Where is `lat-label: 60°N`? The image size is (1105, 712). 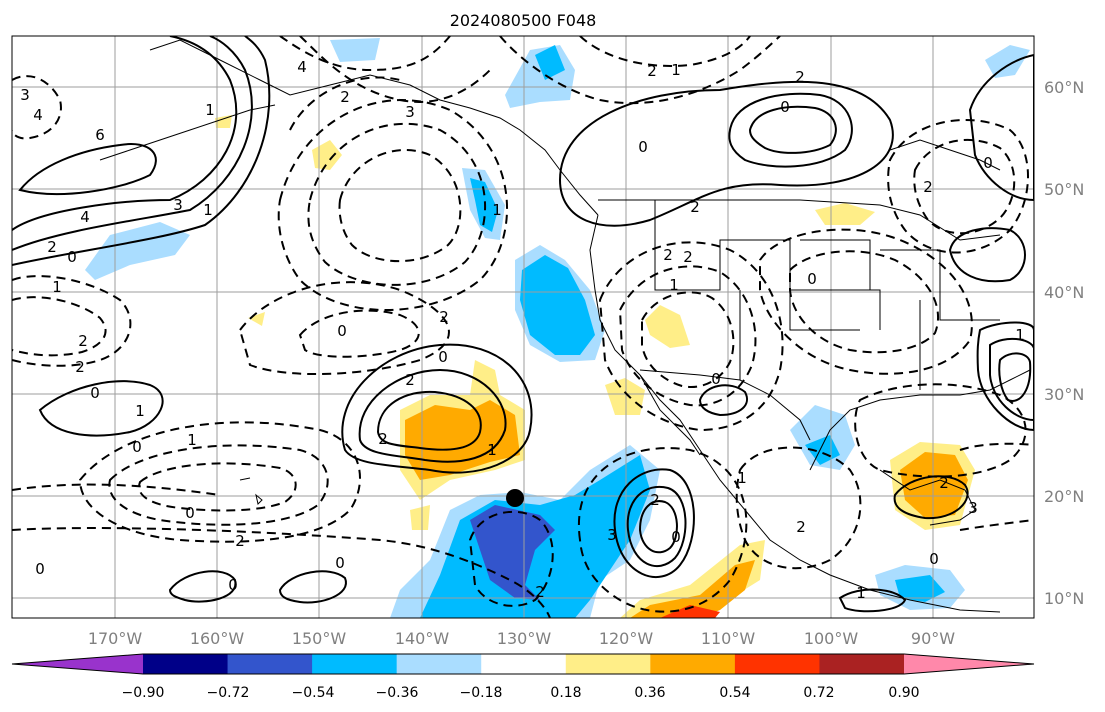
lat-label: 60°N is located at coordinates (1064, 87).